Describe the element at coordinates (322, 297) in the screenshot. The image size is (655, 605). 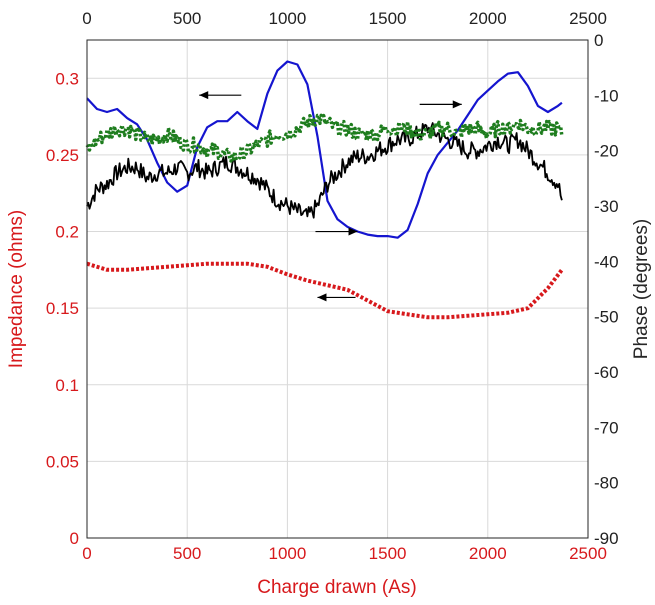
I see `arrow-left-red-head` at that location.